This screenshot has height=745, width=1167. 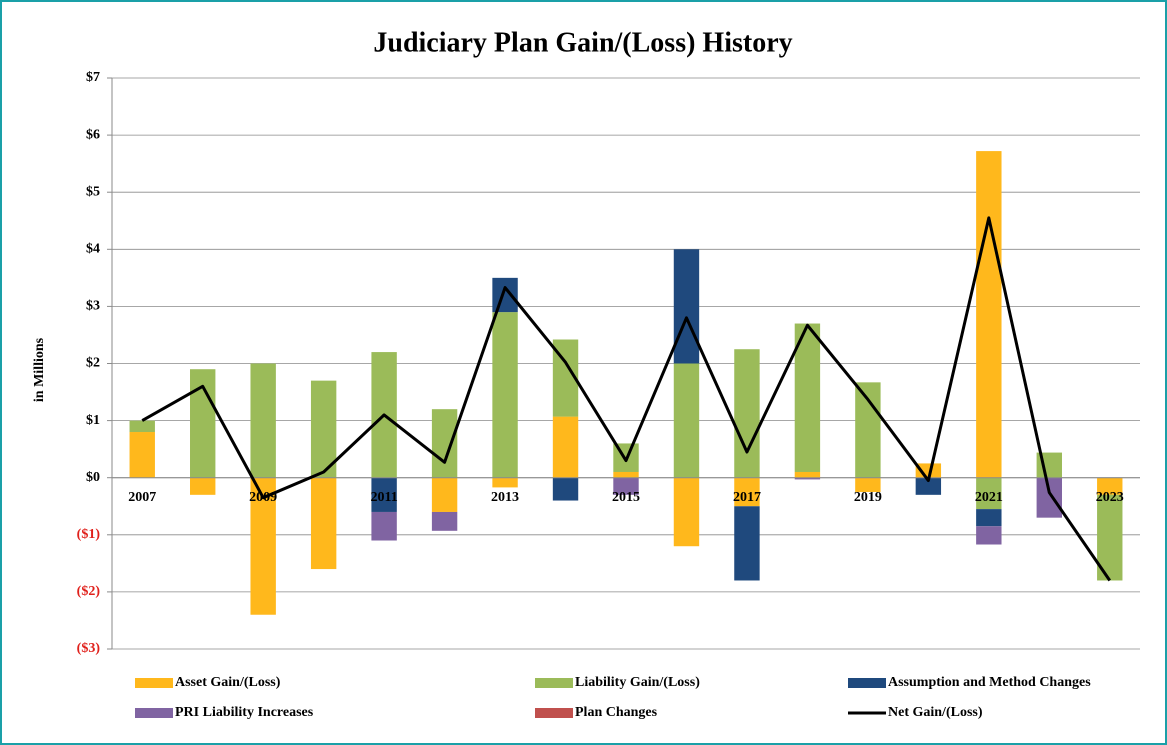 I want to click on x-tick-label: 2017, so click(x=747, y=497).